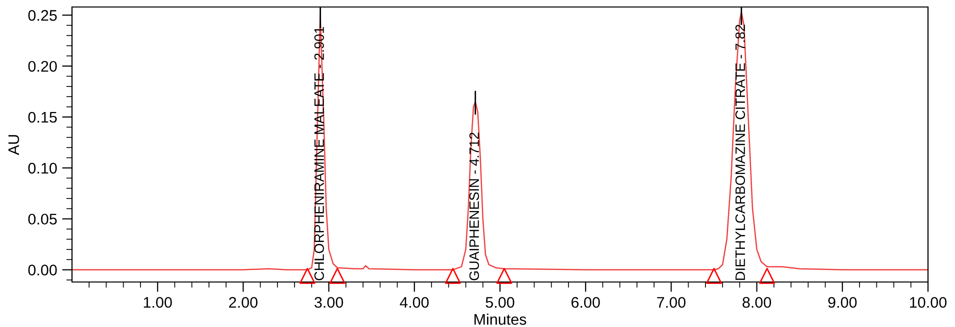 The image size is (955, 327). Describe the element at coordinates (757, 302) in the screenshot. I see `x-tick-label: 8.00` at that location.